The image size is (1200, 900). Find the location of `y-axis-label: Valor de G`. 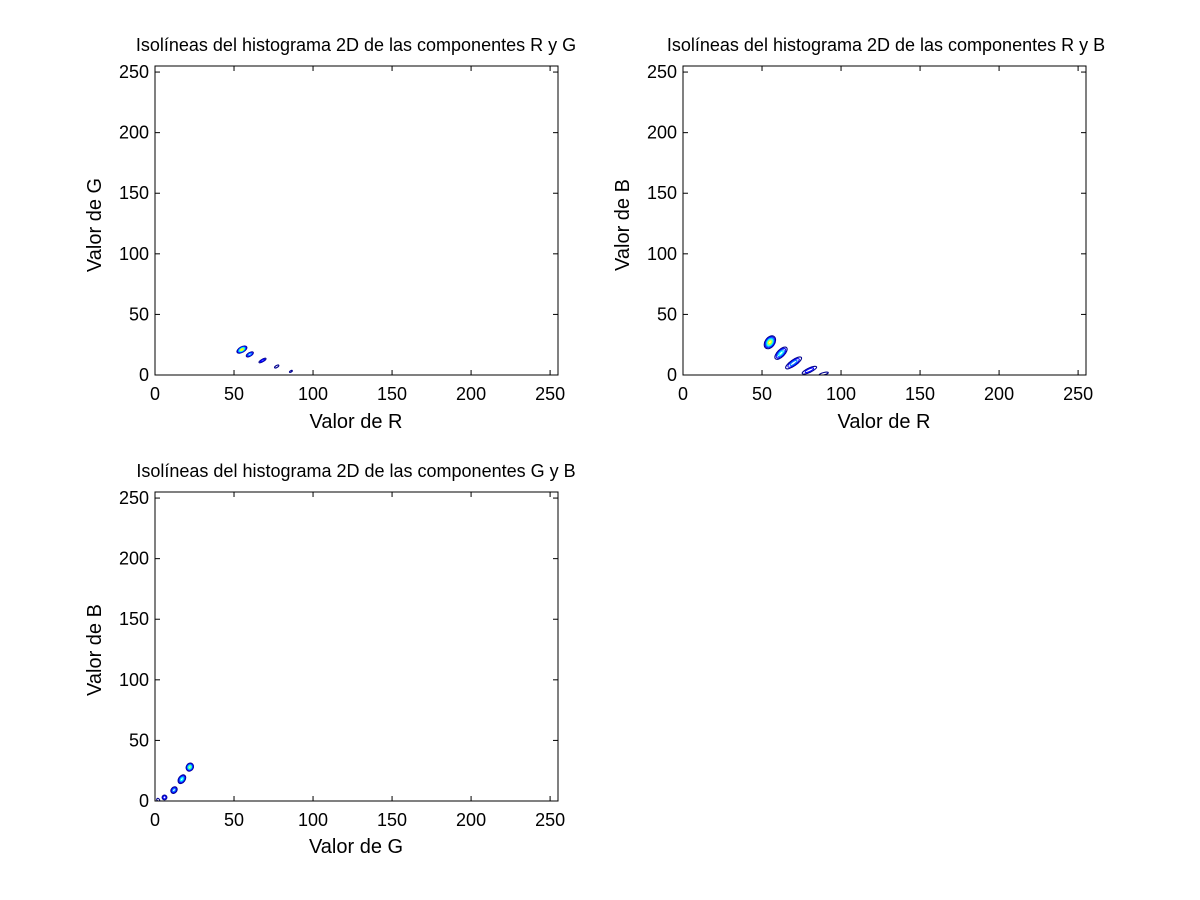

y-axis-label: Valor de G is located at coordinates (95, 225).